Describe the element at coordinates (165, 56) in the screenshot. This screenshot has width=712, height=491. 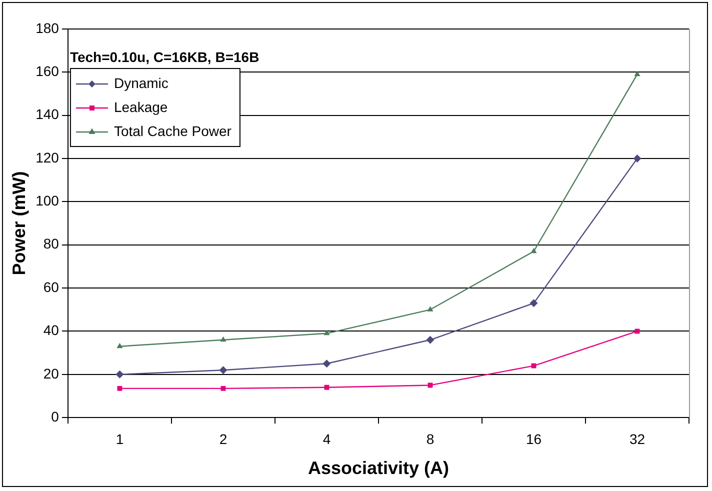
I see `annotation: Tech=0.10u, C=16KB, B=16B` at that location.